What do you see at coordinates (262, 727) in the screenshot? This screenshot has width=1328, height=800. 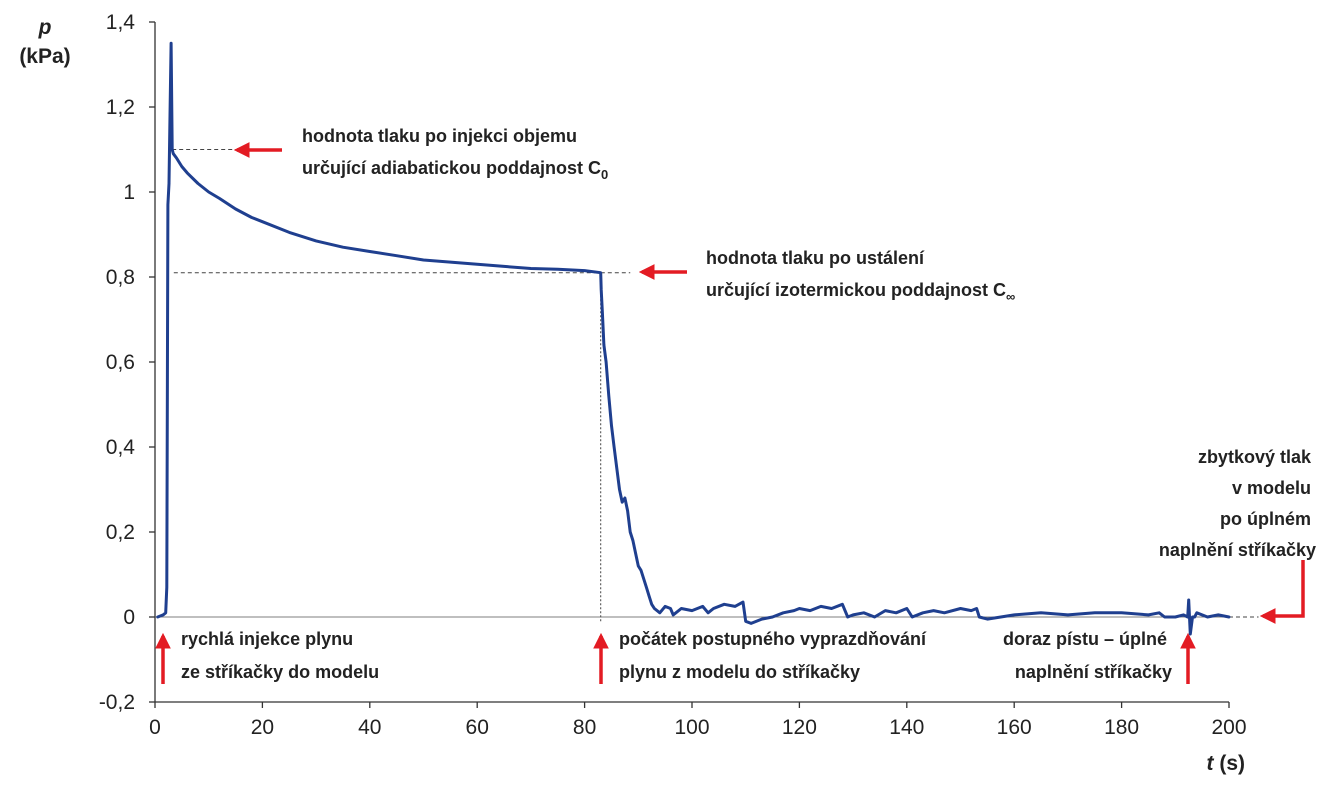 I see `x-tick-label: 20` at bounding box center [262, 727].